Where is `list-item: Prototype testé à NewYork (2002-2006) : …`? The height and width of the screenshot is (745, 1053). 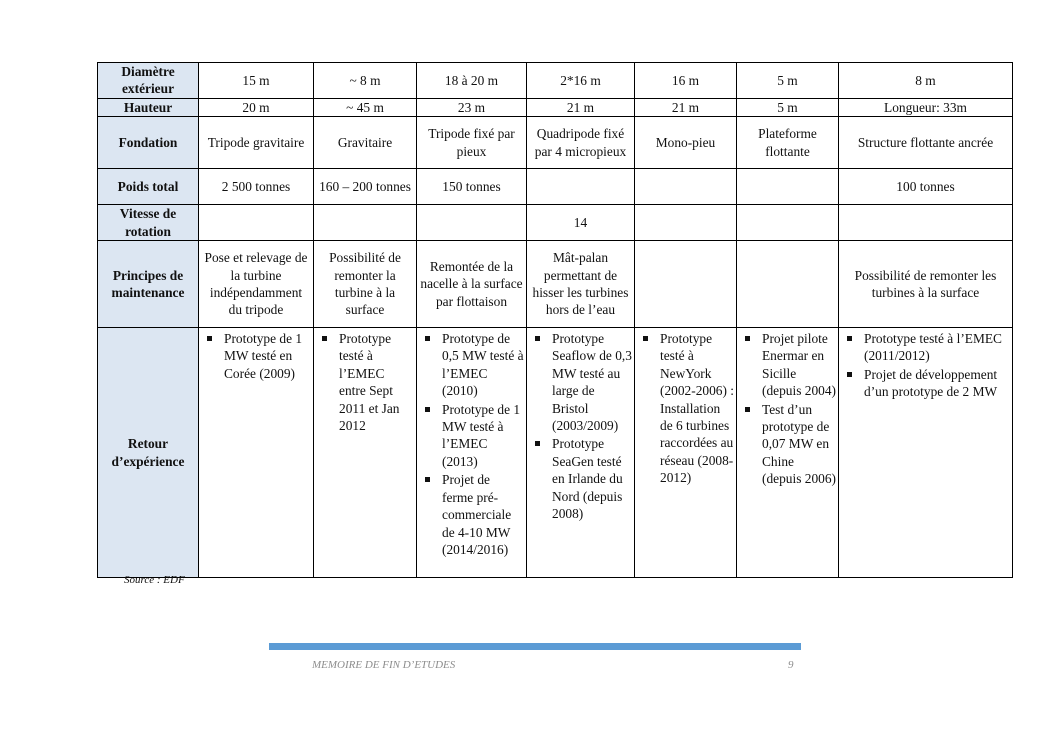 list-item: Prototype testé à NewYork (2002-2006) : … is located at coordinates (687, 408).